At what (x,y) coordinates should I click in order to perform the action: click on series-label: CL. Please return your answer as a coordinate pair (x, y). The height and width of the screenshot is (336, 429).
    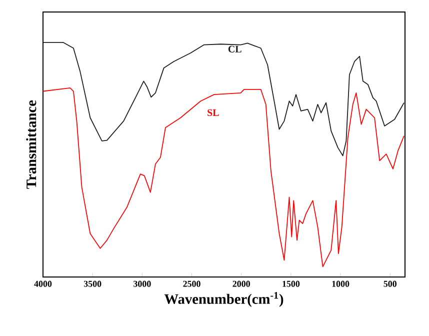
    Looking at the image, I should click on (235, 49).